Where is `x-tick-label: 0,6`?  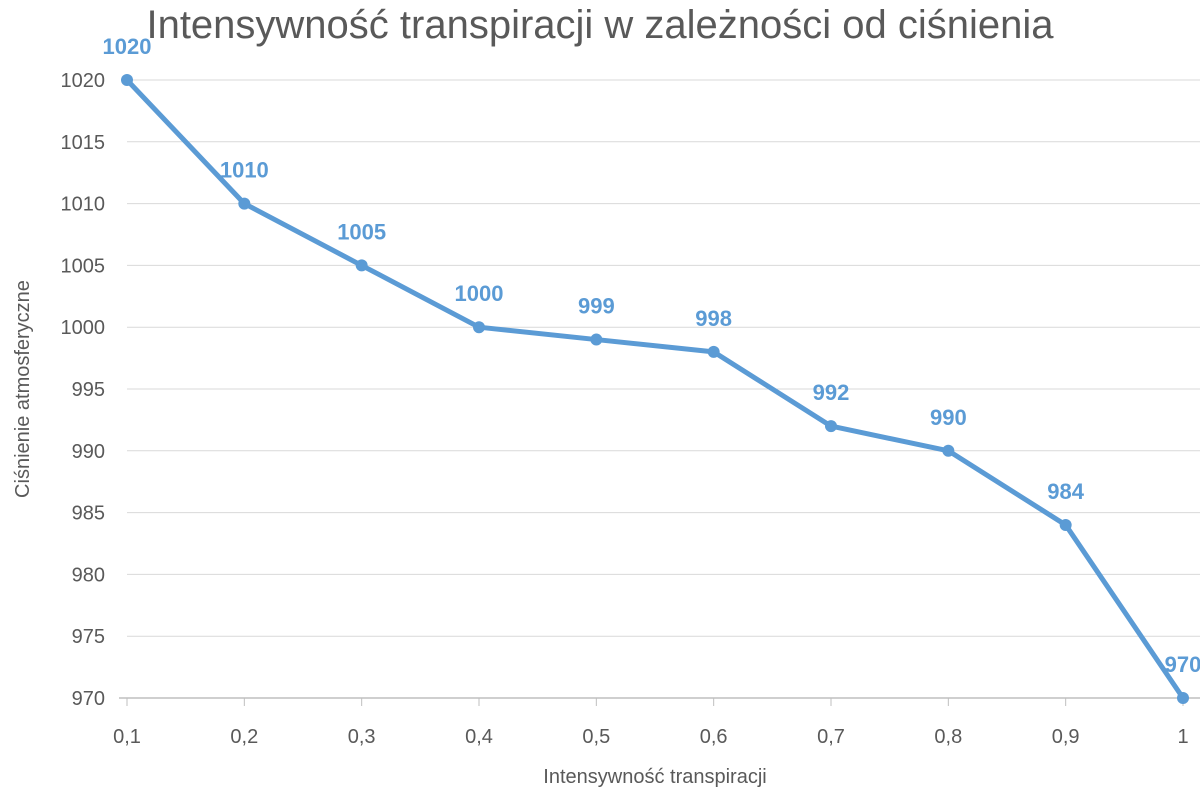 x-tick-label: 0,6 is located at coordinates (714, 737).